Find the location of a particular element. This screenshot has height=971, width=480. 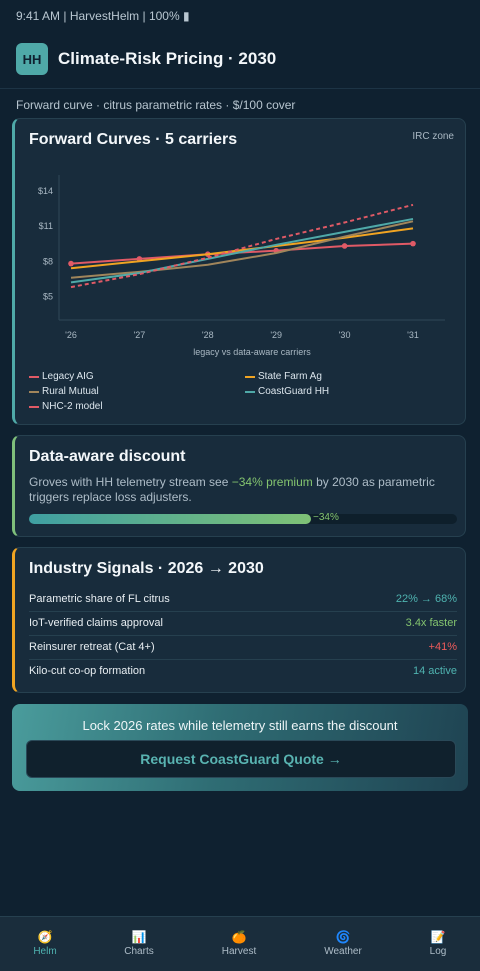

signal-row: Kilo-cut co-op formation 14 active is located at coordinates (243, 671).